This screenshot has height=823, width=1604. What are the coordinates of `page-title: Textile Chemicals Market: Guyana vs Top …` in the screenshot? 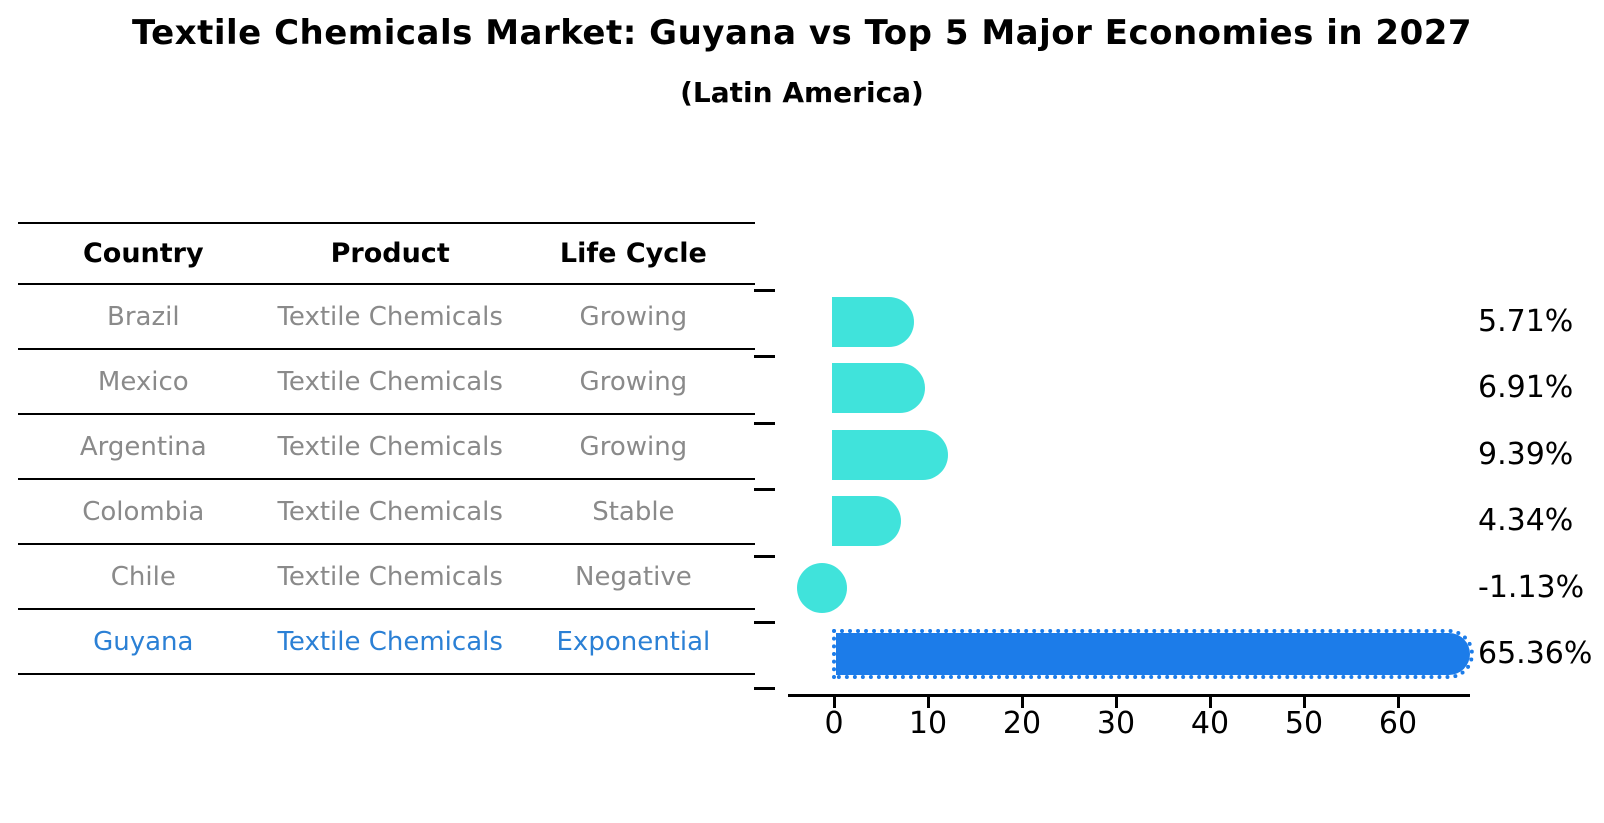 It's located at (802, 33).